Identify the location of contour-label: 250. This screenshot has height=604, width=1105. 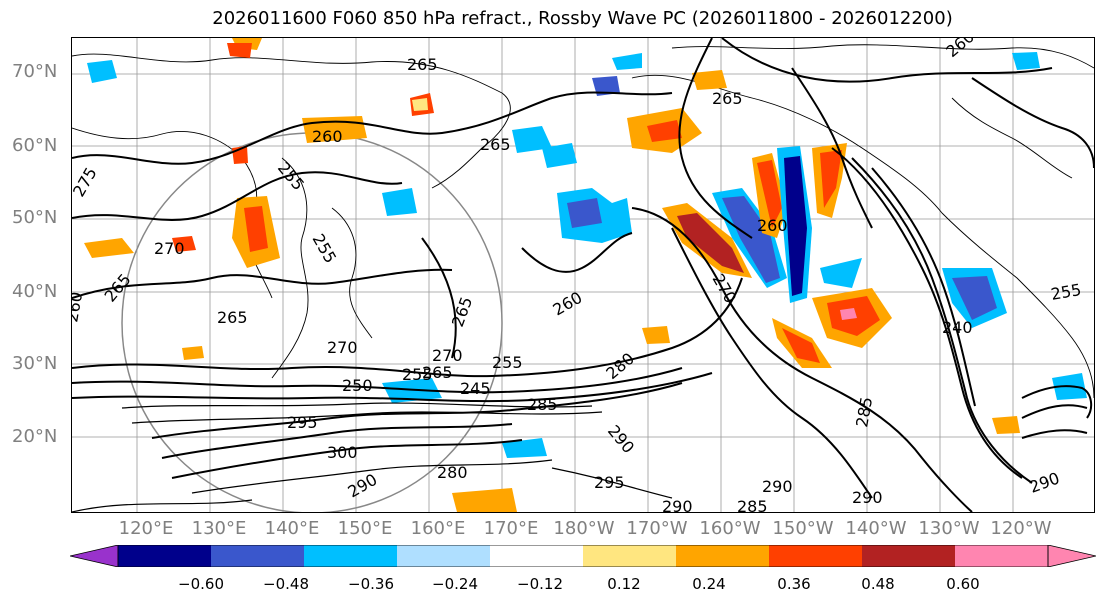
(357, 385).